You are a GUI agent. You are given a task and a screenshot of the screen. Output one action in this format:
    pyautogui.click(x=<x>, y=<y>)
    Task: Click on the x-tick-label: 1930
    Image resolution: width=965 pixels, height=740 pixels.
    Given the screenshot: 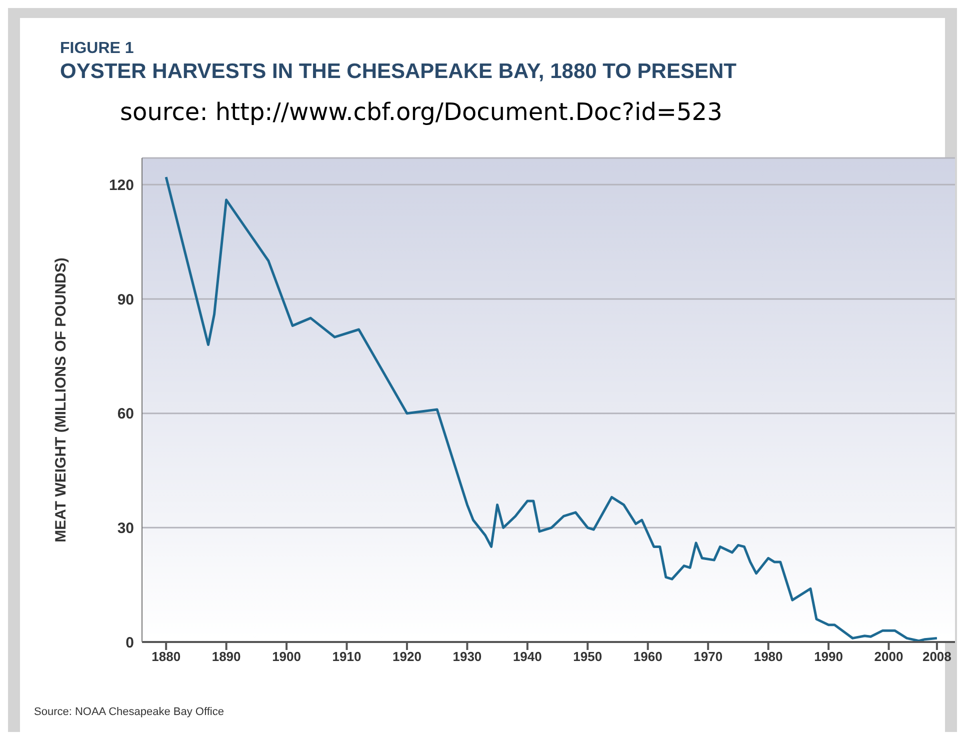 What is the action you would take?
    pyautogui.click(x=467, y=656)
    